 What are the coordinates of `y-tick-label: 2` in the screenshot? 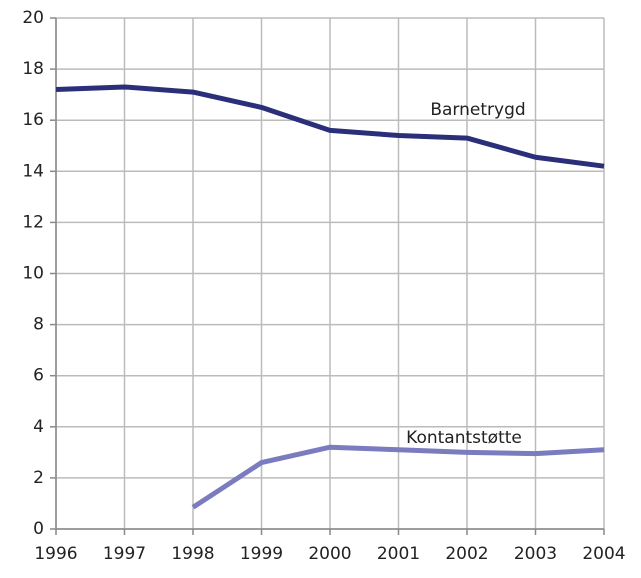 It's located at (38, 478).